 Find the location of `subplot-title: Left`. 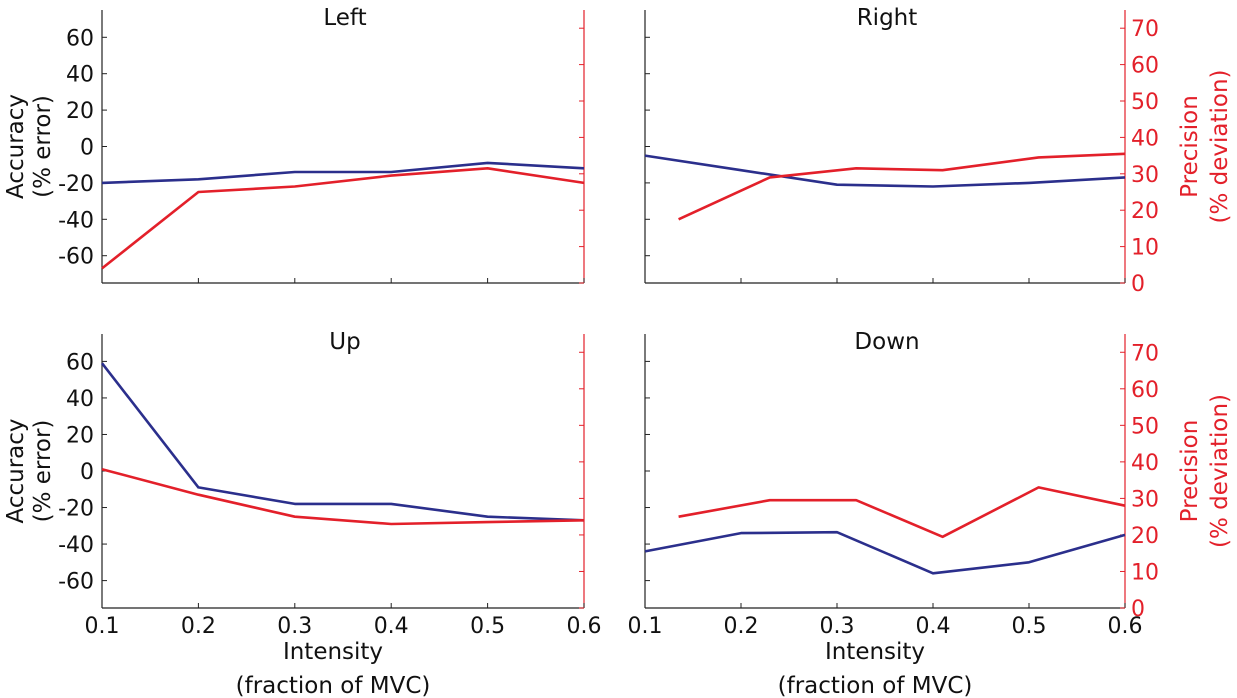

subplot-title: Left is located at coordinates (344, 18).